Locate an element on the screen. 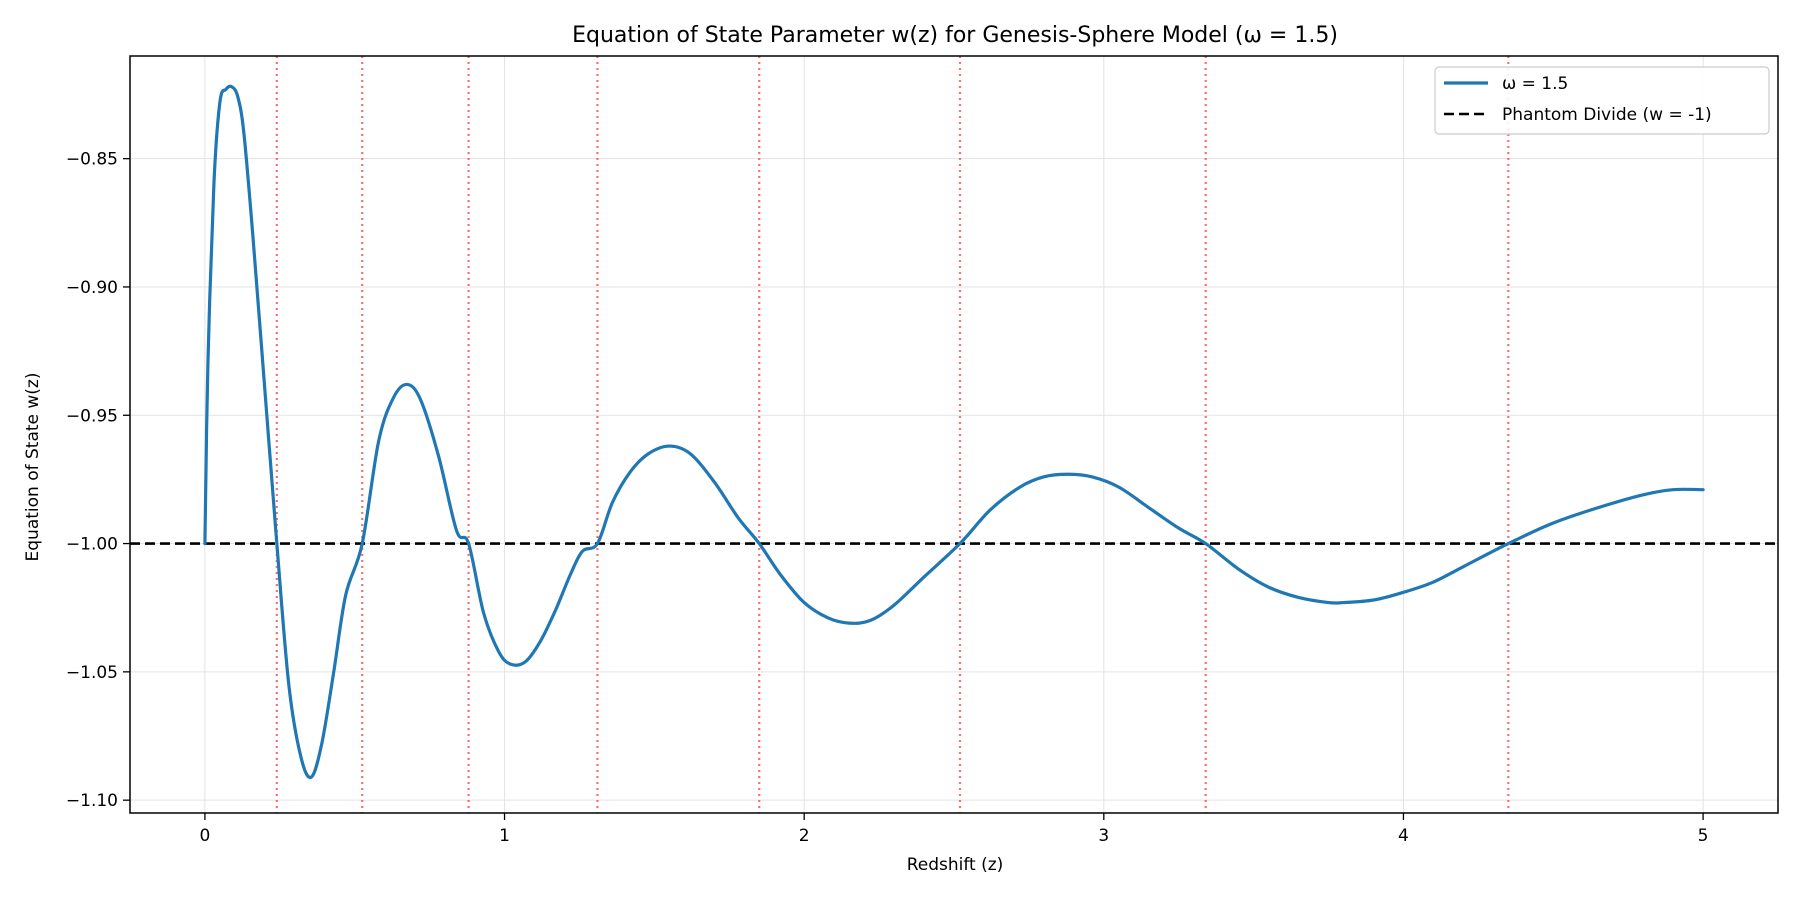 The height and width of the screenshot is (900, 1800). legend-label-divide: Phantom Divide (w = -1) is located at coordinates (1607, 115).